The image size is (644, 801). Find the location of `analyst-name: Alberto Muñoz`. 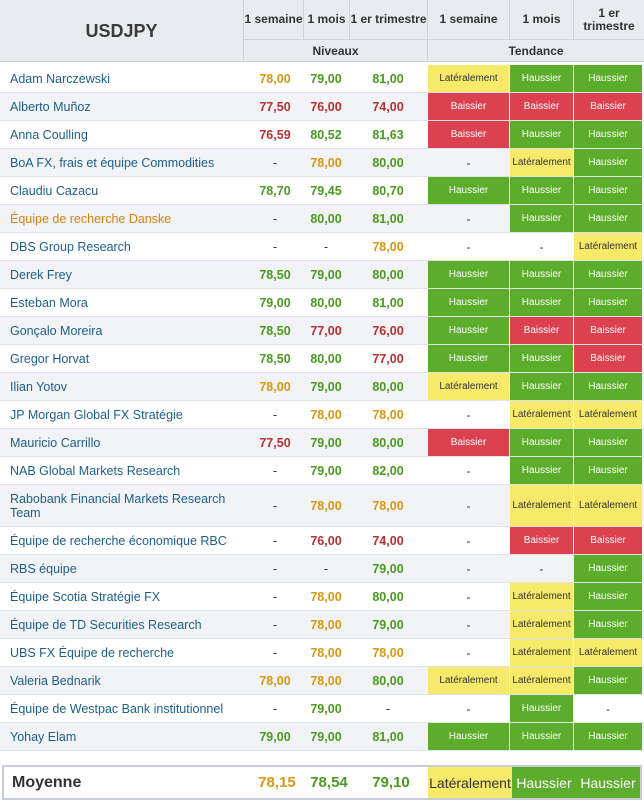

analyst-name: Alberto Muñoz is located at coordinates (50, 106).